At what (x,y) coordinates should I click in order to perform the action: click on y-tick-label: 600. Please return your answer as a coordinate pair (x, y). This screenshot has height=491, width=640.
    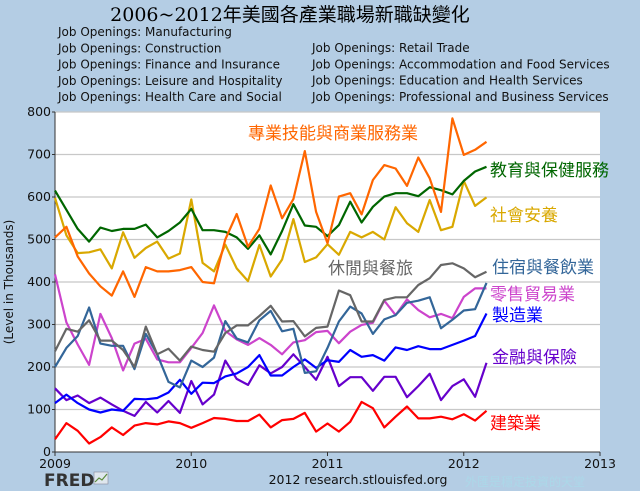
    Looking at the image, I should click on (39, 196).